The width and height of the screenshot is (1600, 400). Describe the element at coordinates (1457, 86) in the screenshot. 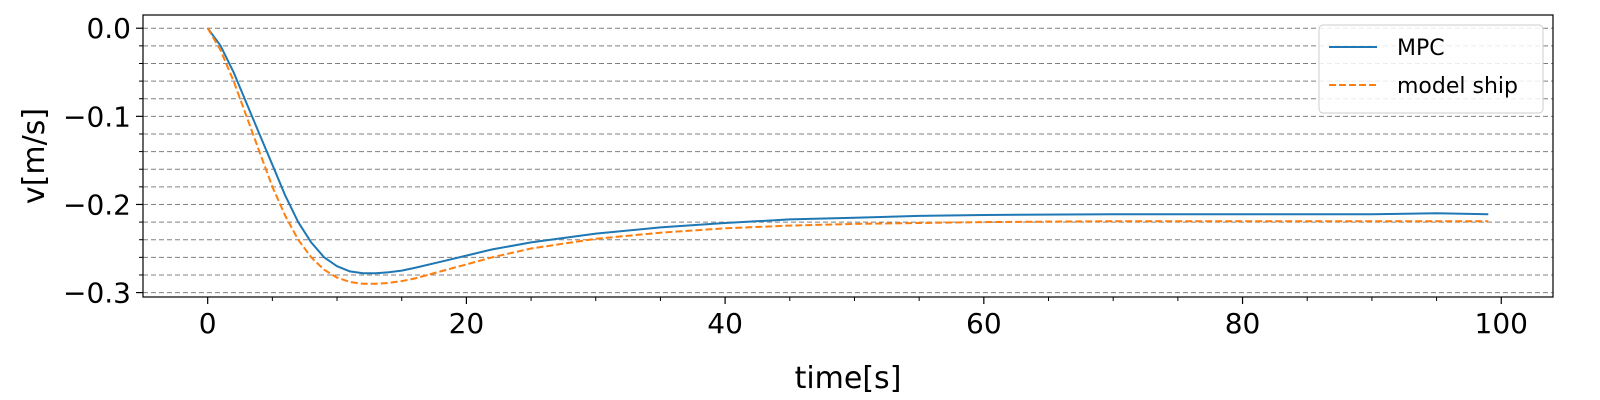

I see `legend-label-model-ship: model ship` at that location.